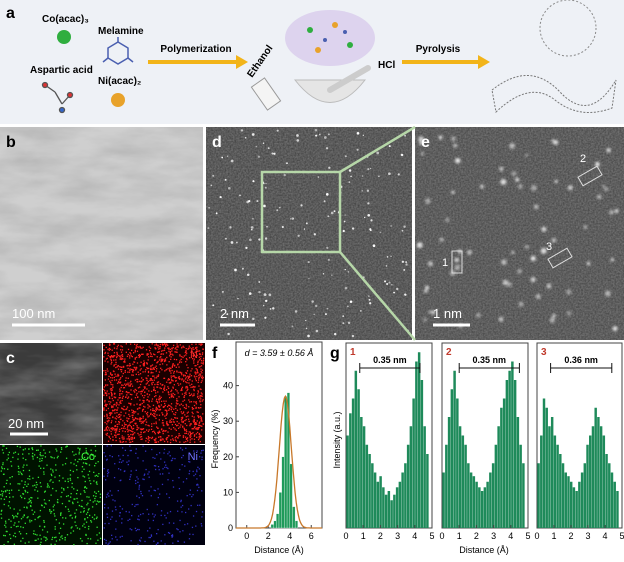 This screenshot has width=624, height=562. I want to click on site-box, so click(457, 262).